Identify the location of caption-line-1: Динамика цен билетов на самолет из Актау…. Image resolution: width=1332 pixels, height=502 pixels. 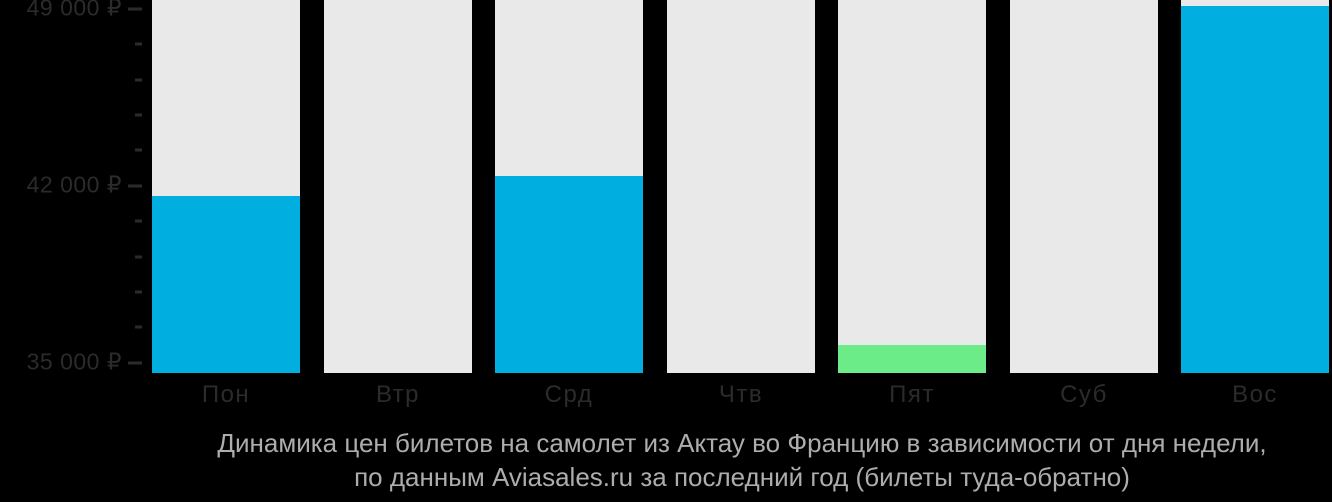
(742, 443).